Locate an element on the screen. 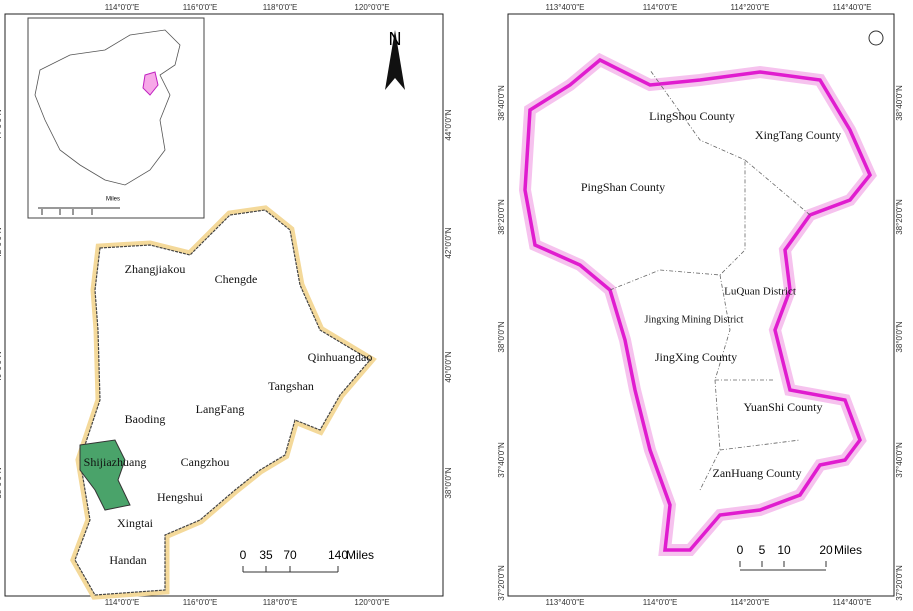 The height and width of the screenshot is (611, 913). scale-tick-label: 140 is located at coordinates (338, 555).